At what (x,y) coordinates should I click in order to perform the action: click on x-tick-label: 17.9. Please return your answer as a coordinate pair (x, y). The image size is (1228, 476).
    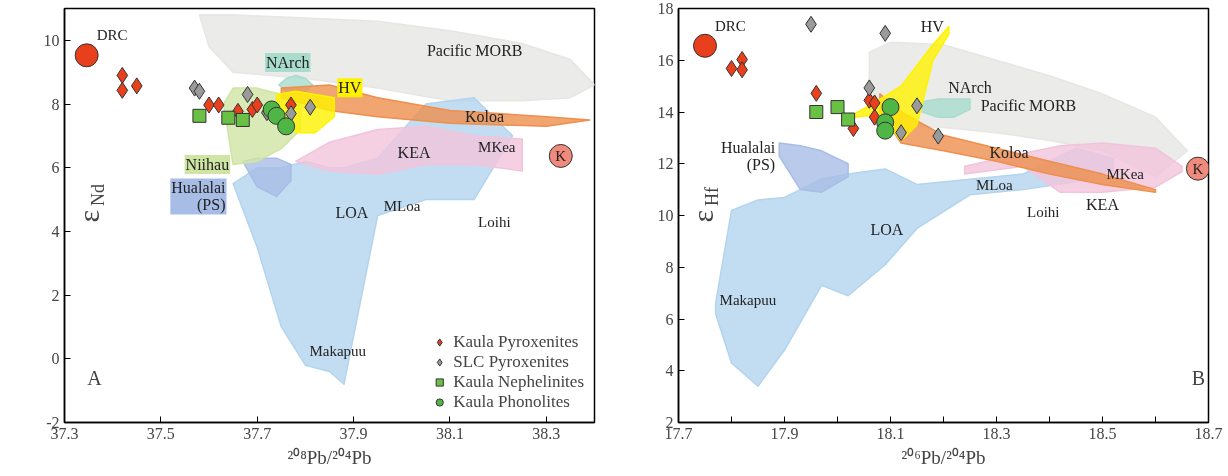
    Looking at the image, I should click on (784, 433).